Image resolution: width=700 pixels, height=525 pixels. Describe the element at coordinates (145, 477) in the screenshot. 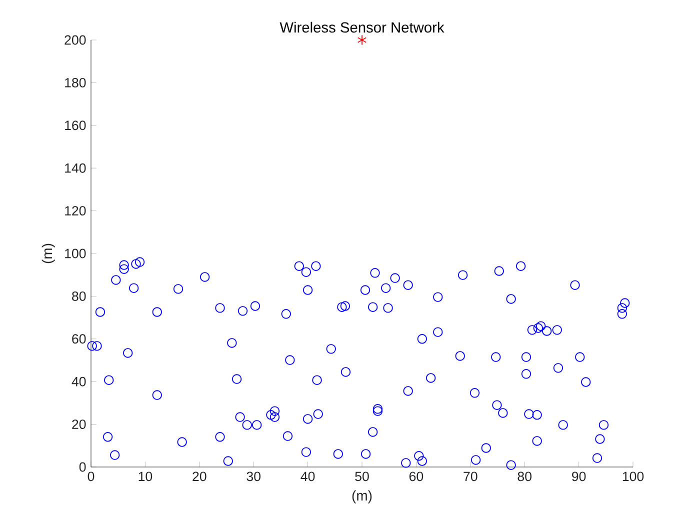

I see `x-tick-label: 10` at that location.